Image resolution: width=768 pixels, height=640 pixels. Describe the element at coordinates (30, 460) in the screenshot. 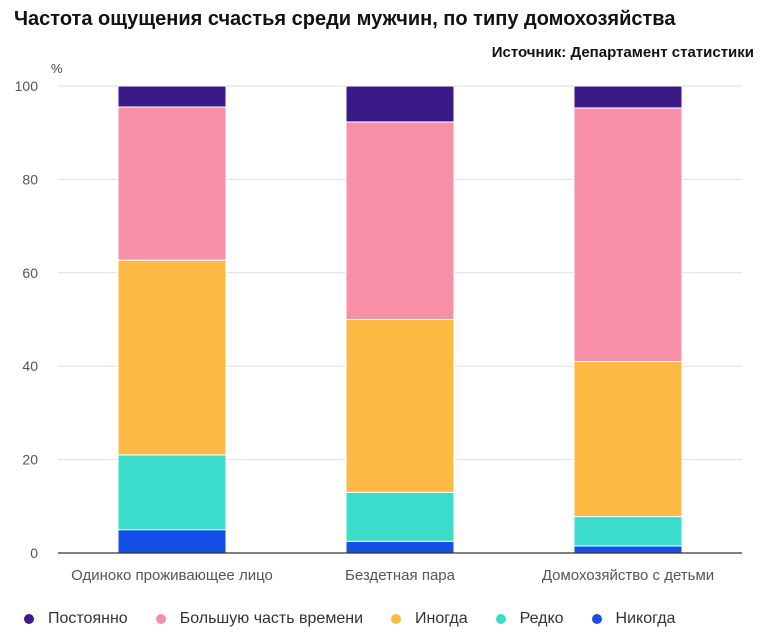

I see `y-tick-label: 20` at that location.